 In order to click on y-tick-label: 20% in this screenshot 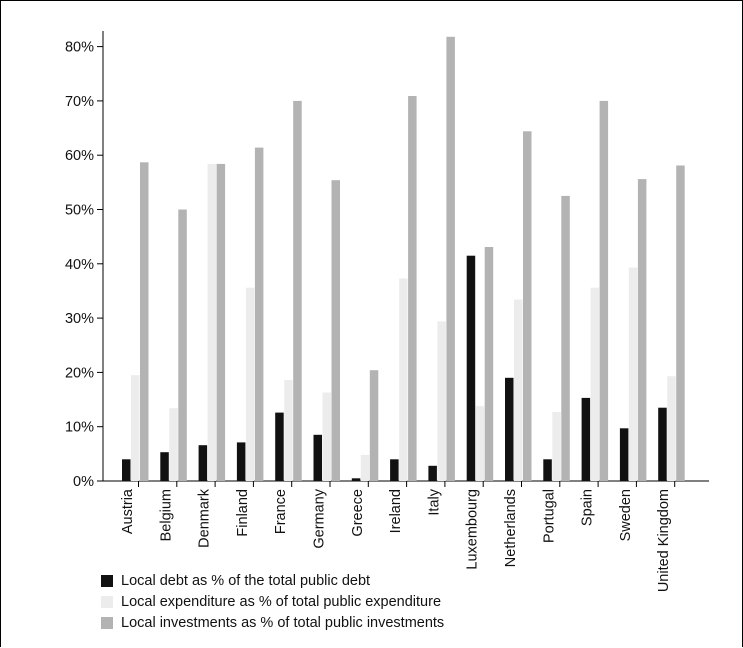, I will do `click(79, 373)`.